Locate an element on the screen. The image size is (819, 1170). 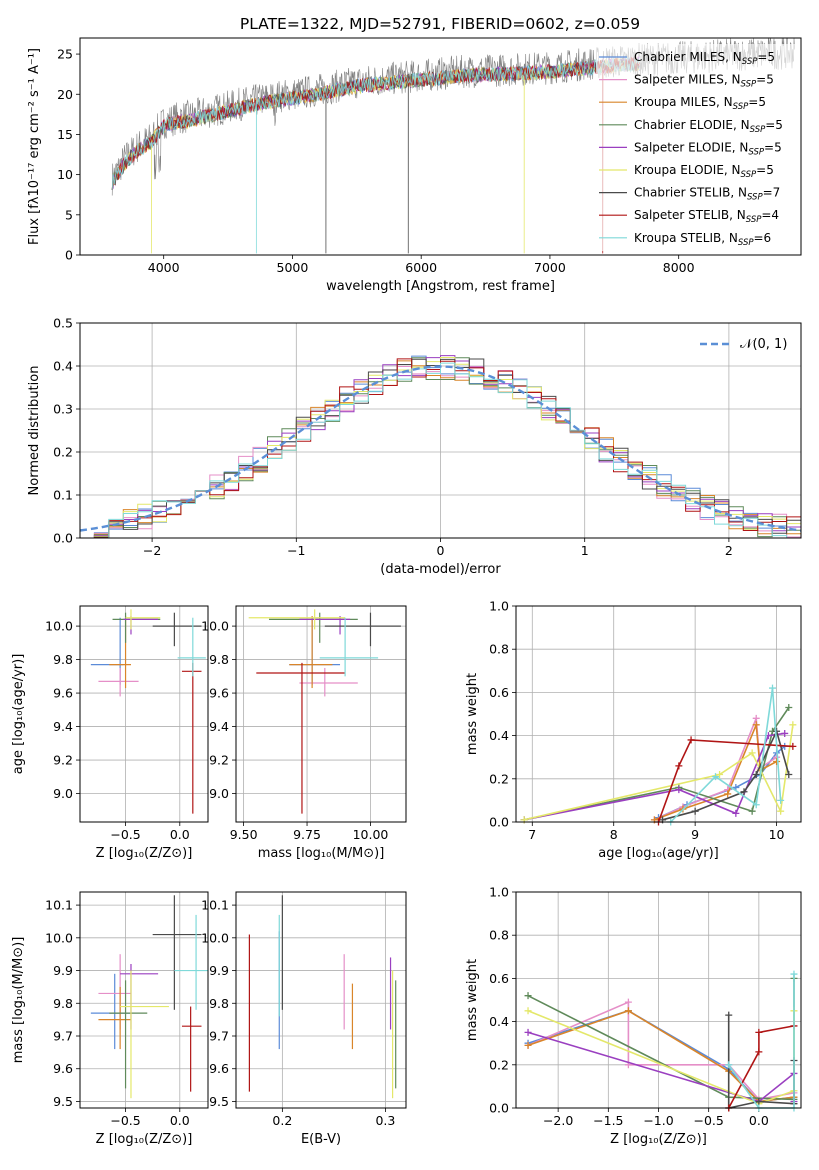
legend-entry: Kroupa ELODIE, NSSP=5 is located at coordinates (704, 171).